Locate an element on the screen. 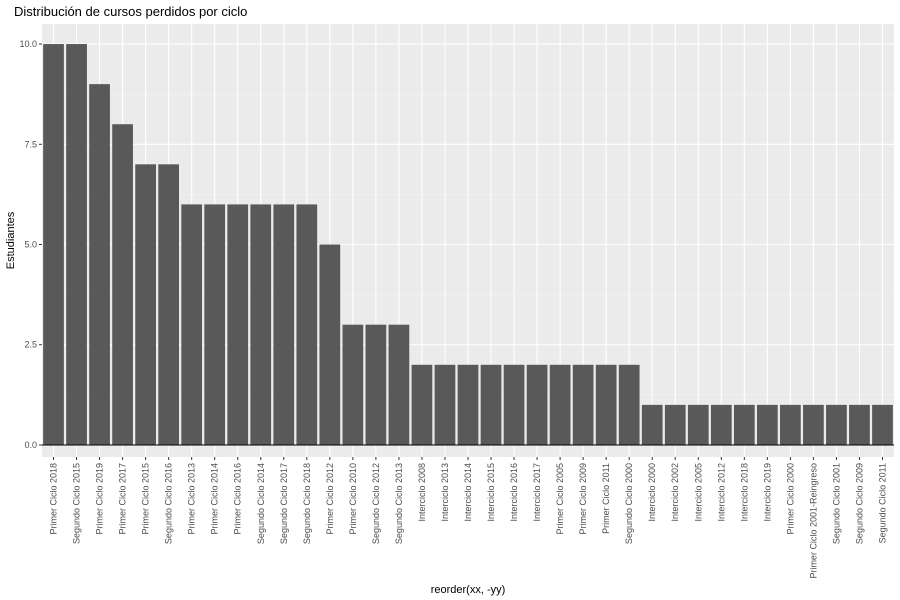  x-tick-label: Primer Ciclo 2018 is located at coordinates (54, 499).